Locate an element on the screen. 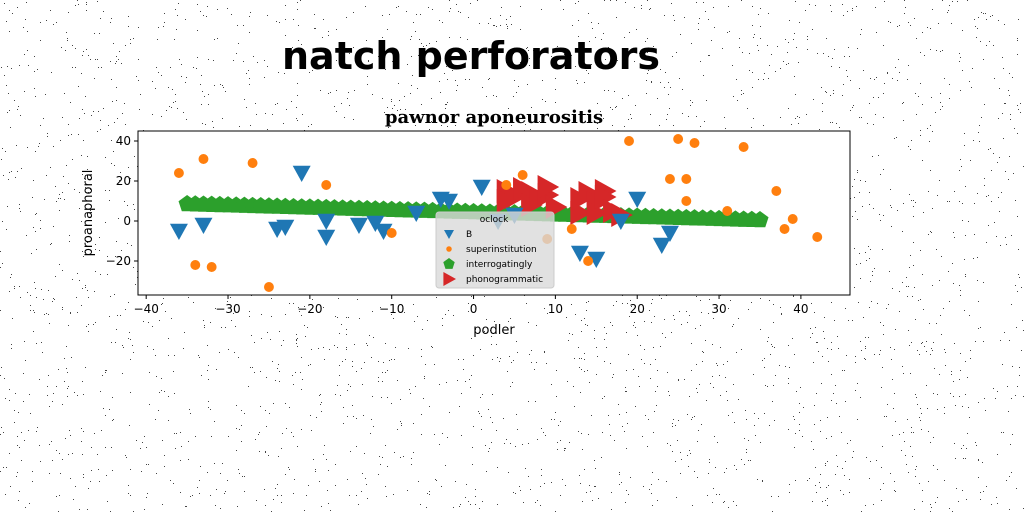 The width and height of the screenshot is (1024, 512). legend-title: oclock is located at coordinates (494, 220).